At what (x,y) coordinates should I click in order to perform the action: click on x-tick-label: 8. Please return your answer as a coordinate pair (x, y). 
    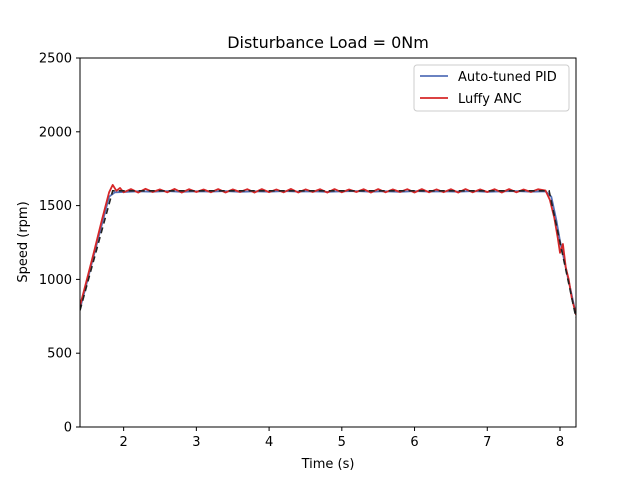
    Looking at the image, I should click on (560, 442).